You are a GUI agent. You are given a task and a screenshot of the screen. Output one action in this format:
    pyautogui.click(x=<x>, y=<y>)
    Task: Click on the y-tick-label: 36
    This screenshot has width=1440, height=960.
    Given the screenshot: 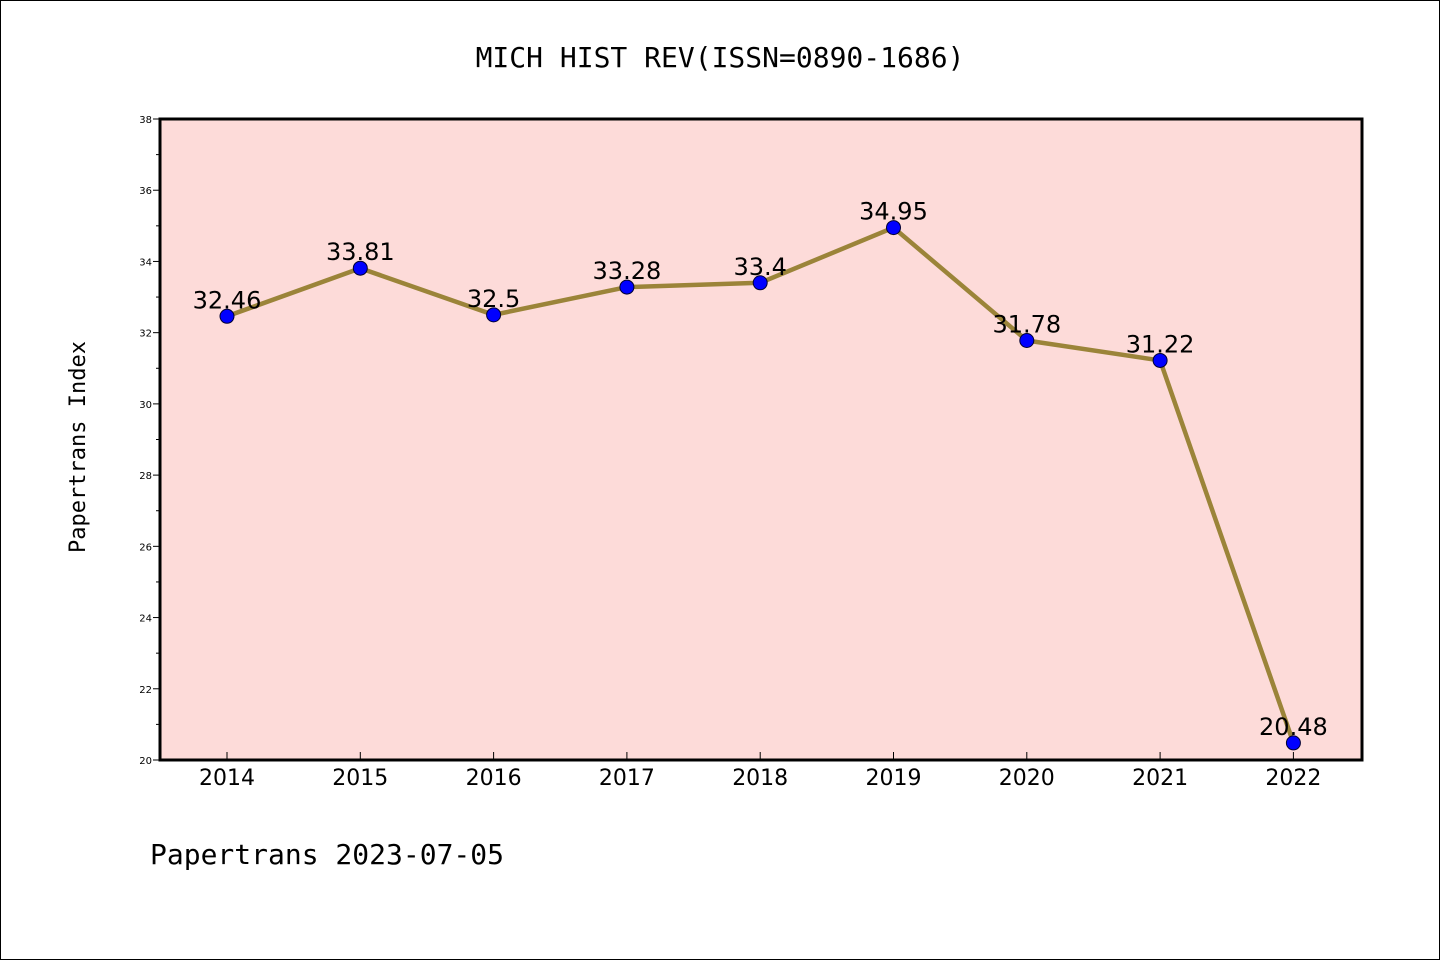 What is the action you would take?
    pyautogui.click(x=145, y=191)
    